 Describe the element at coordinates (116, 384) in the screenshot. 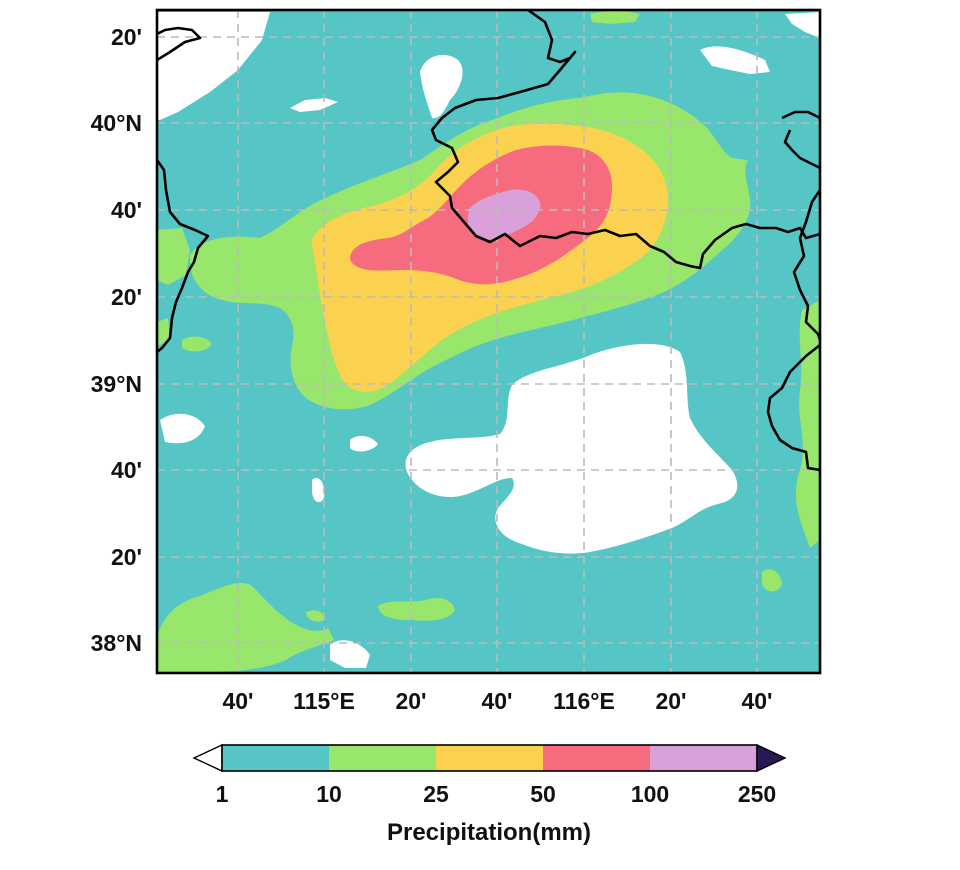

I see `latitude-label: 39°N` at that location.